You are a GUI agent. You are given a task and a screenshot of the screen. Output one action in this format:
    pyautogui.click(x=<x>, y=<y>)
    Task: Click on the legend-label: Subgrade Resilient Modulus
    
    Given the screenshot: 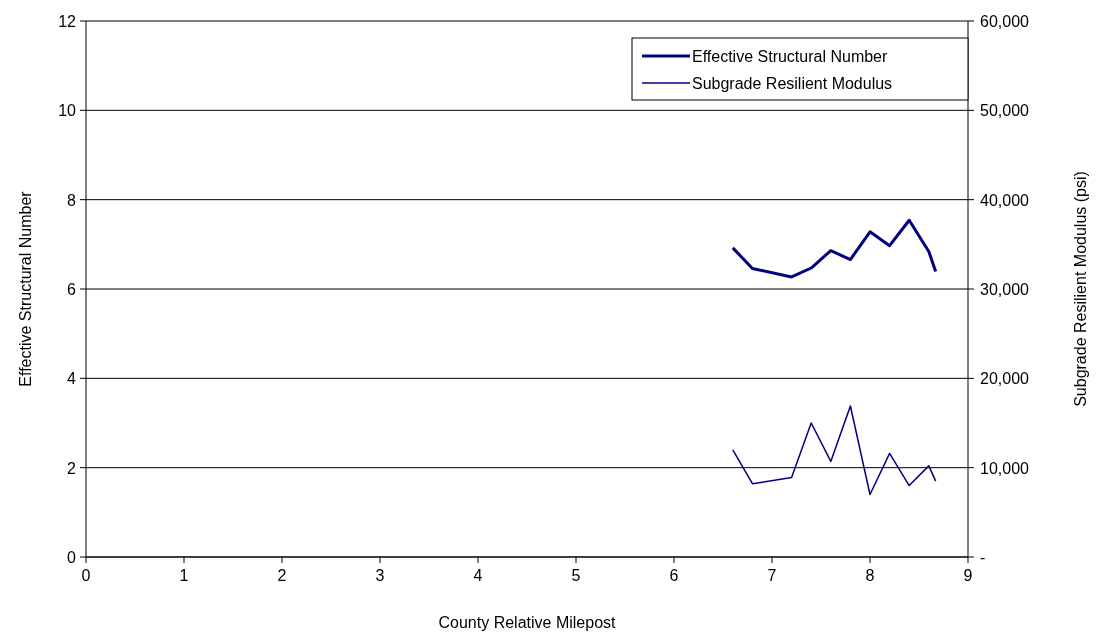 What is the action you would take?
    pyautogui.click(x=792, y=83)
    